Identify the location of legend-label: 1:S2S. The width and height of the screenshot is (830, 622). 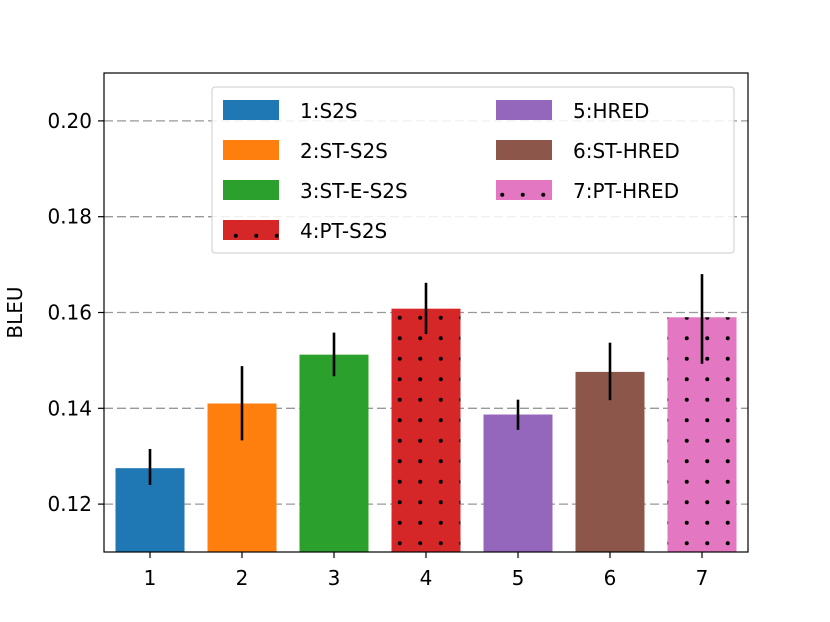
(329, 111).